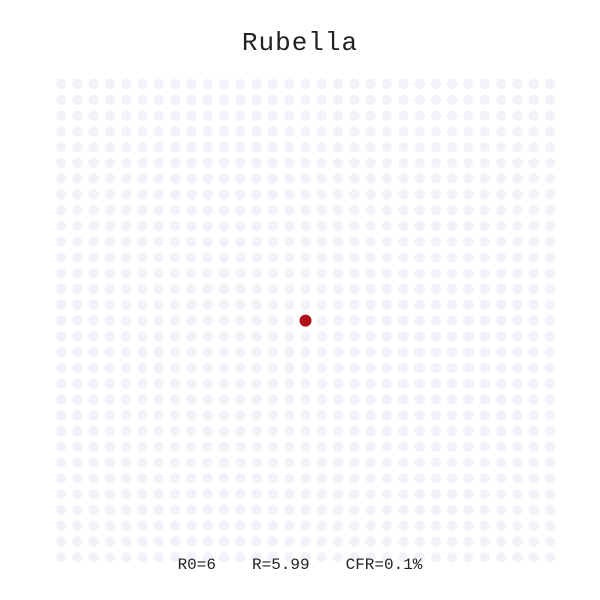  Describe the element at coordinates (384, 565) in the screenshot. I see `cfr-value: CFR=0.1%` at that location.